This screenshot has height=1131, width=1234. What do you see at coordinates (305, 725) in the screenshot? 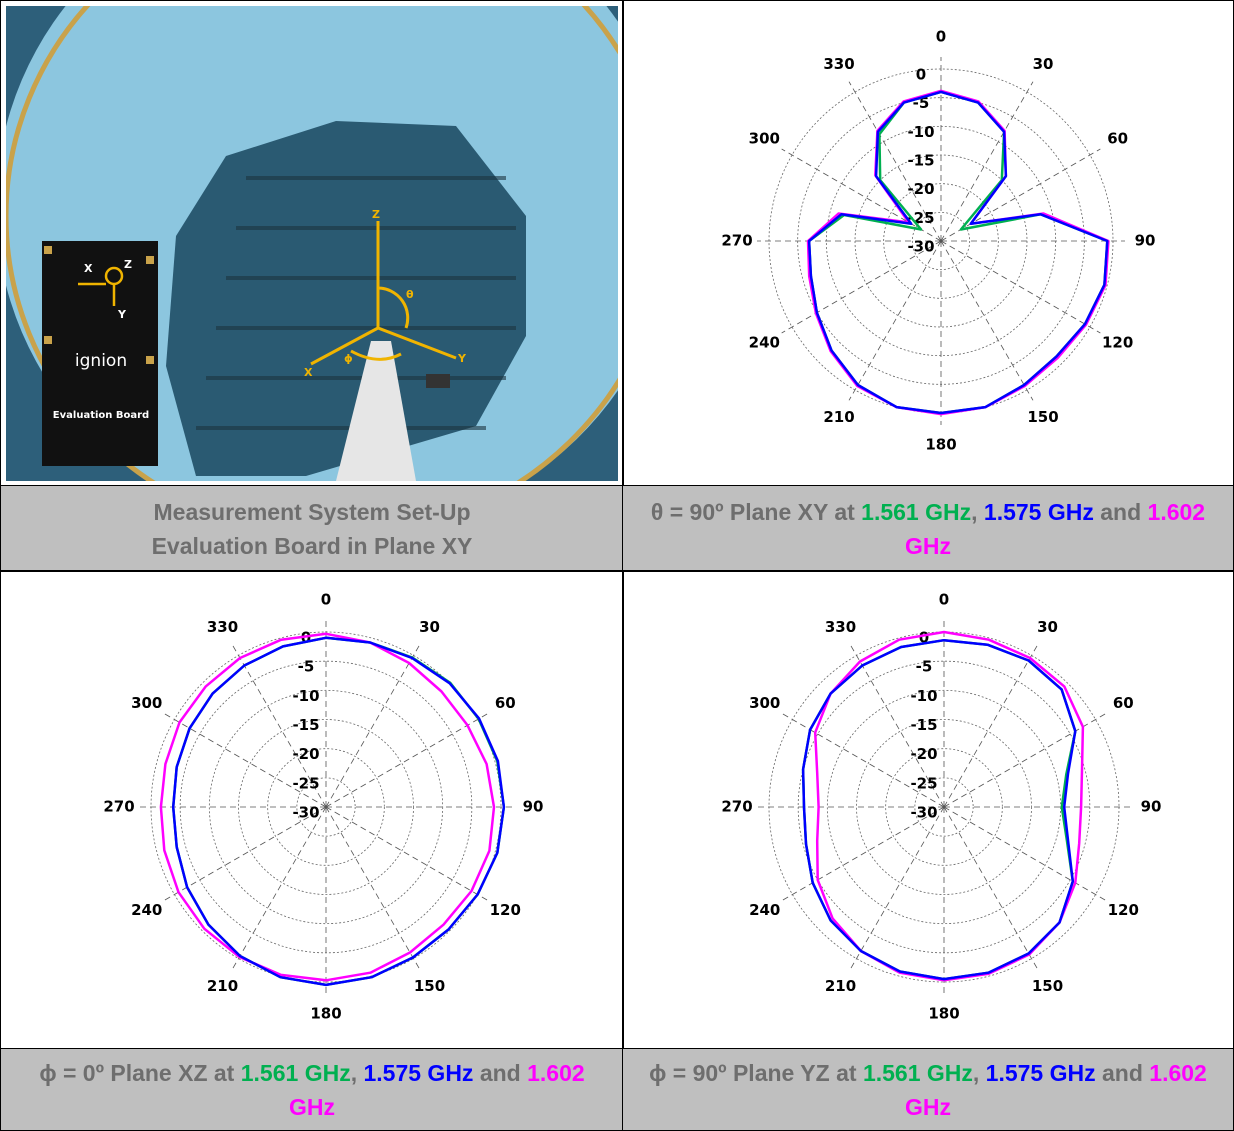
I see `radial-tick-label: -15` at bounding box center [305, 725].